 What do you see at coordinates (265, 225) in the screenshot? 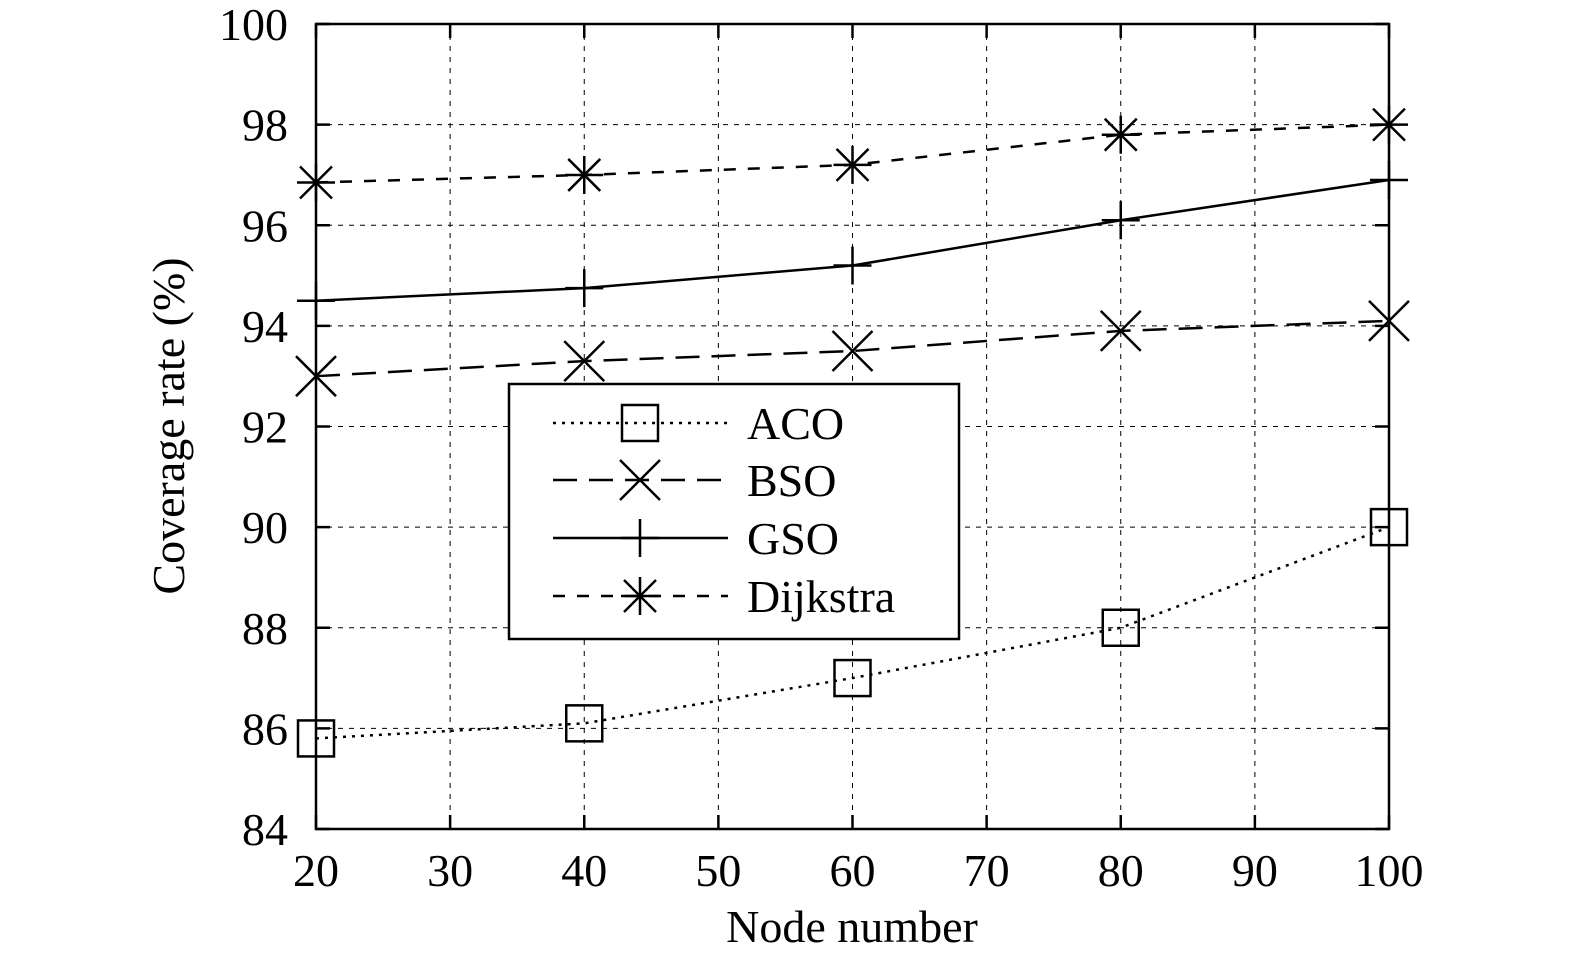
I see `y-tick-label: 96` at bounding box center [265, 225].